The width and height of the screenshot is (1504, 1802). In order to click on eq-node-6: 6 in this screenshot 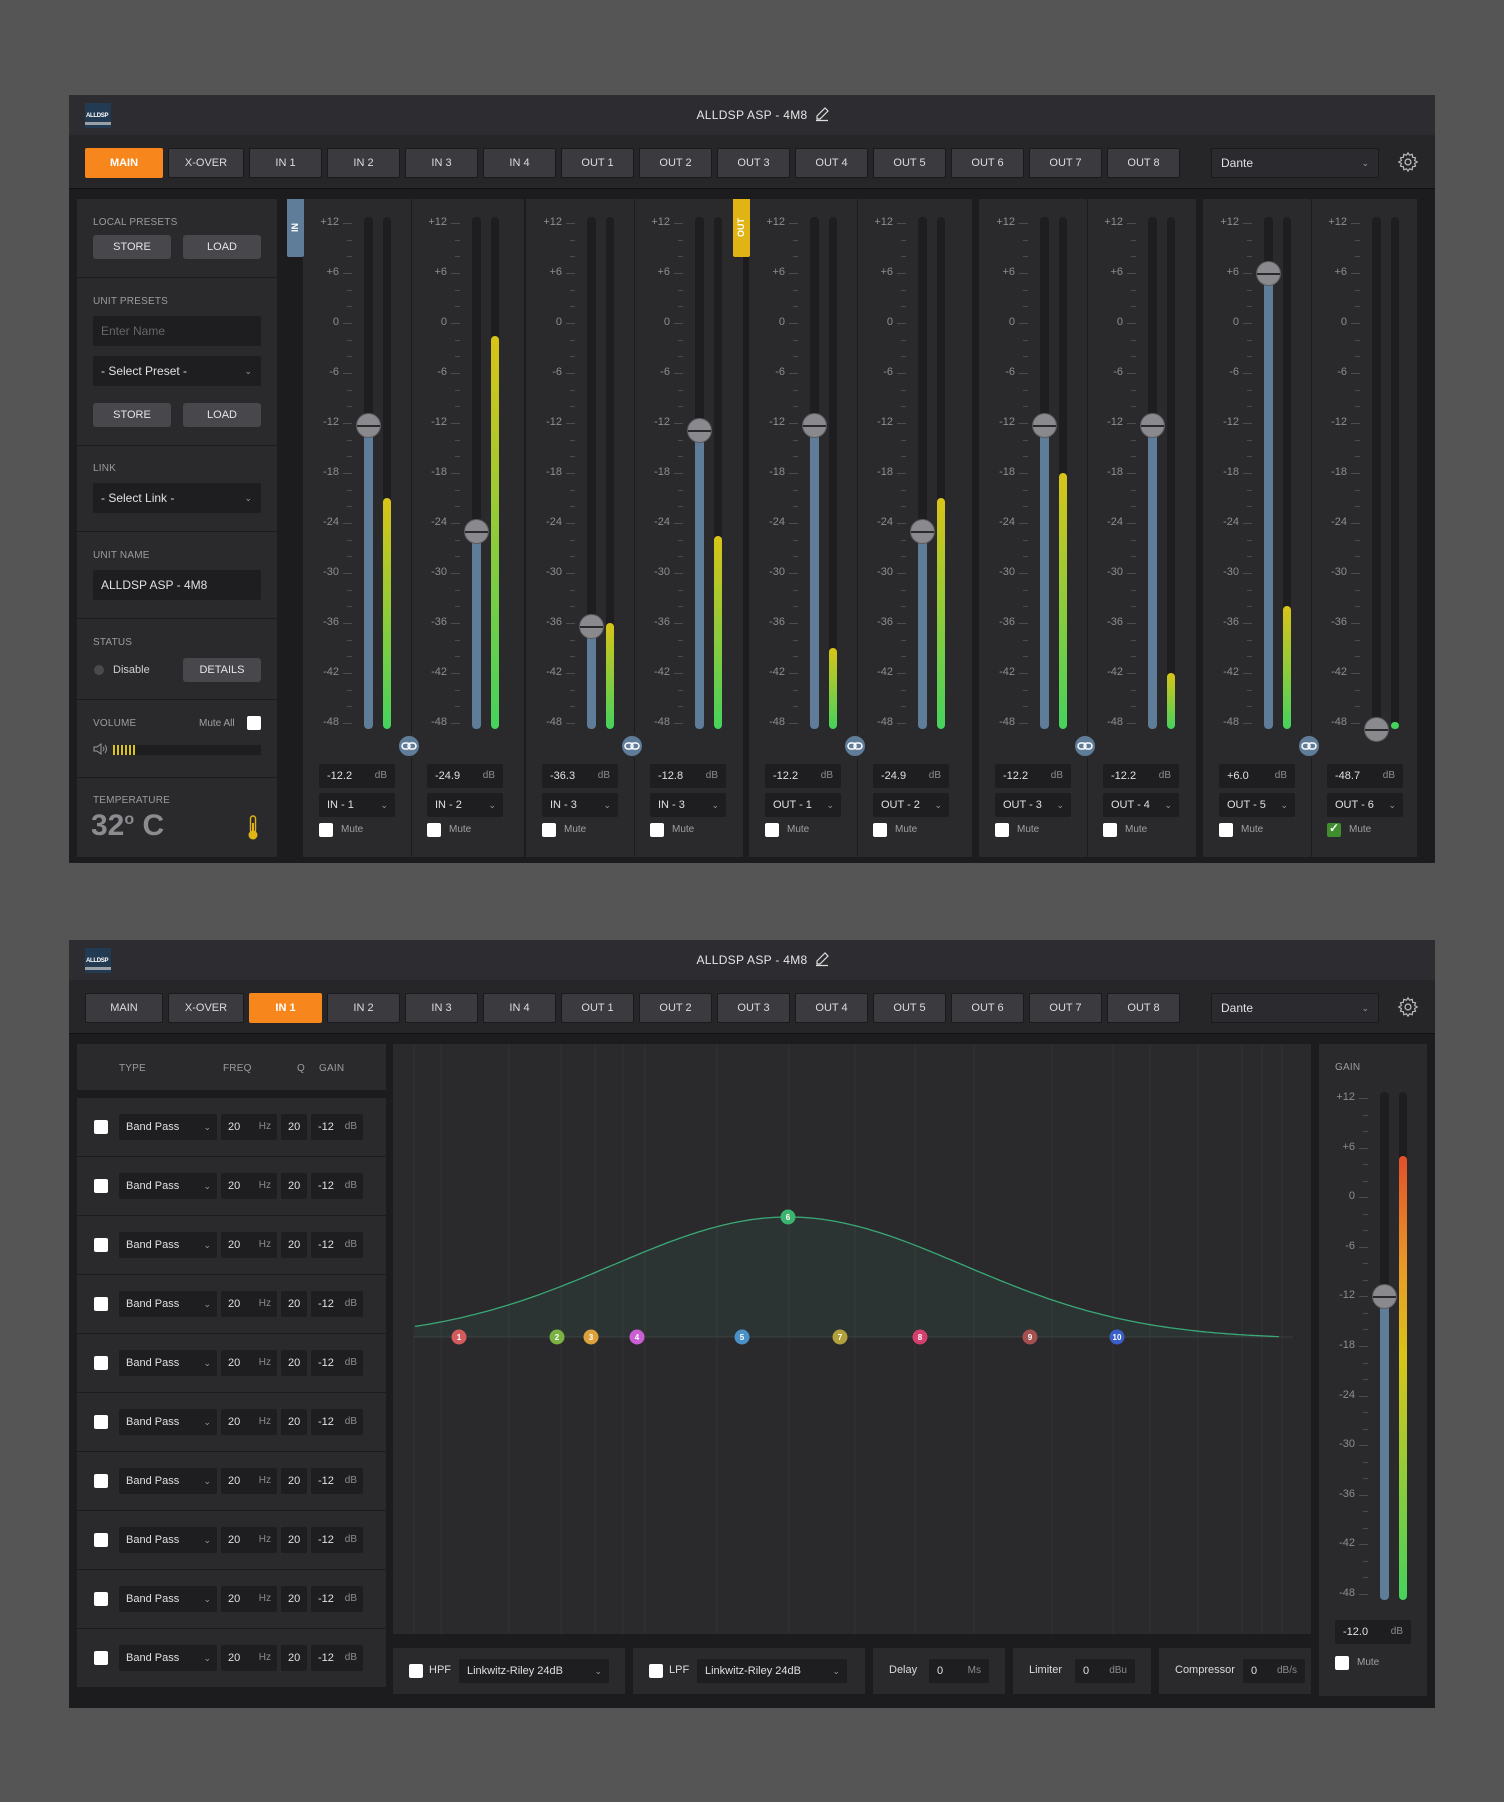, I will do `click(788, 1217)`.